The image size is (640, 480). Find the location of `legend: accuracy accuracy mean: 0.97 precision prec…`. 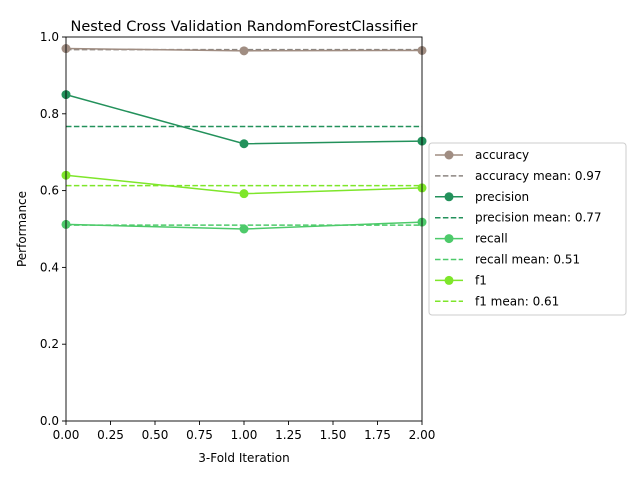

legend: accuracy accuracy mean: 0.97 precision prec… is located at coordinates (527, 229).